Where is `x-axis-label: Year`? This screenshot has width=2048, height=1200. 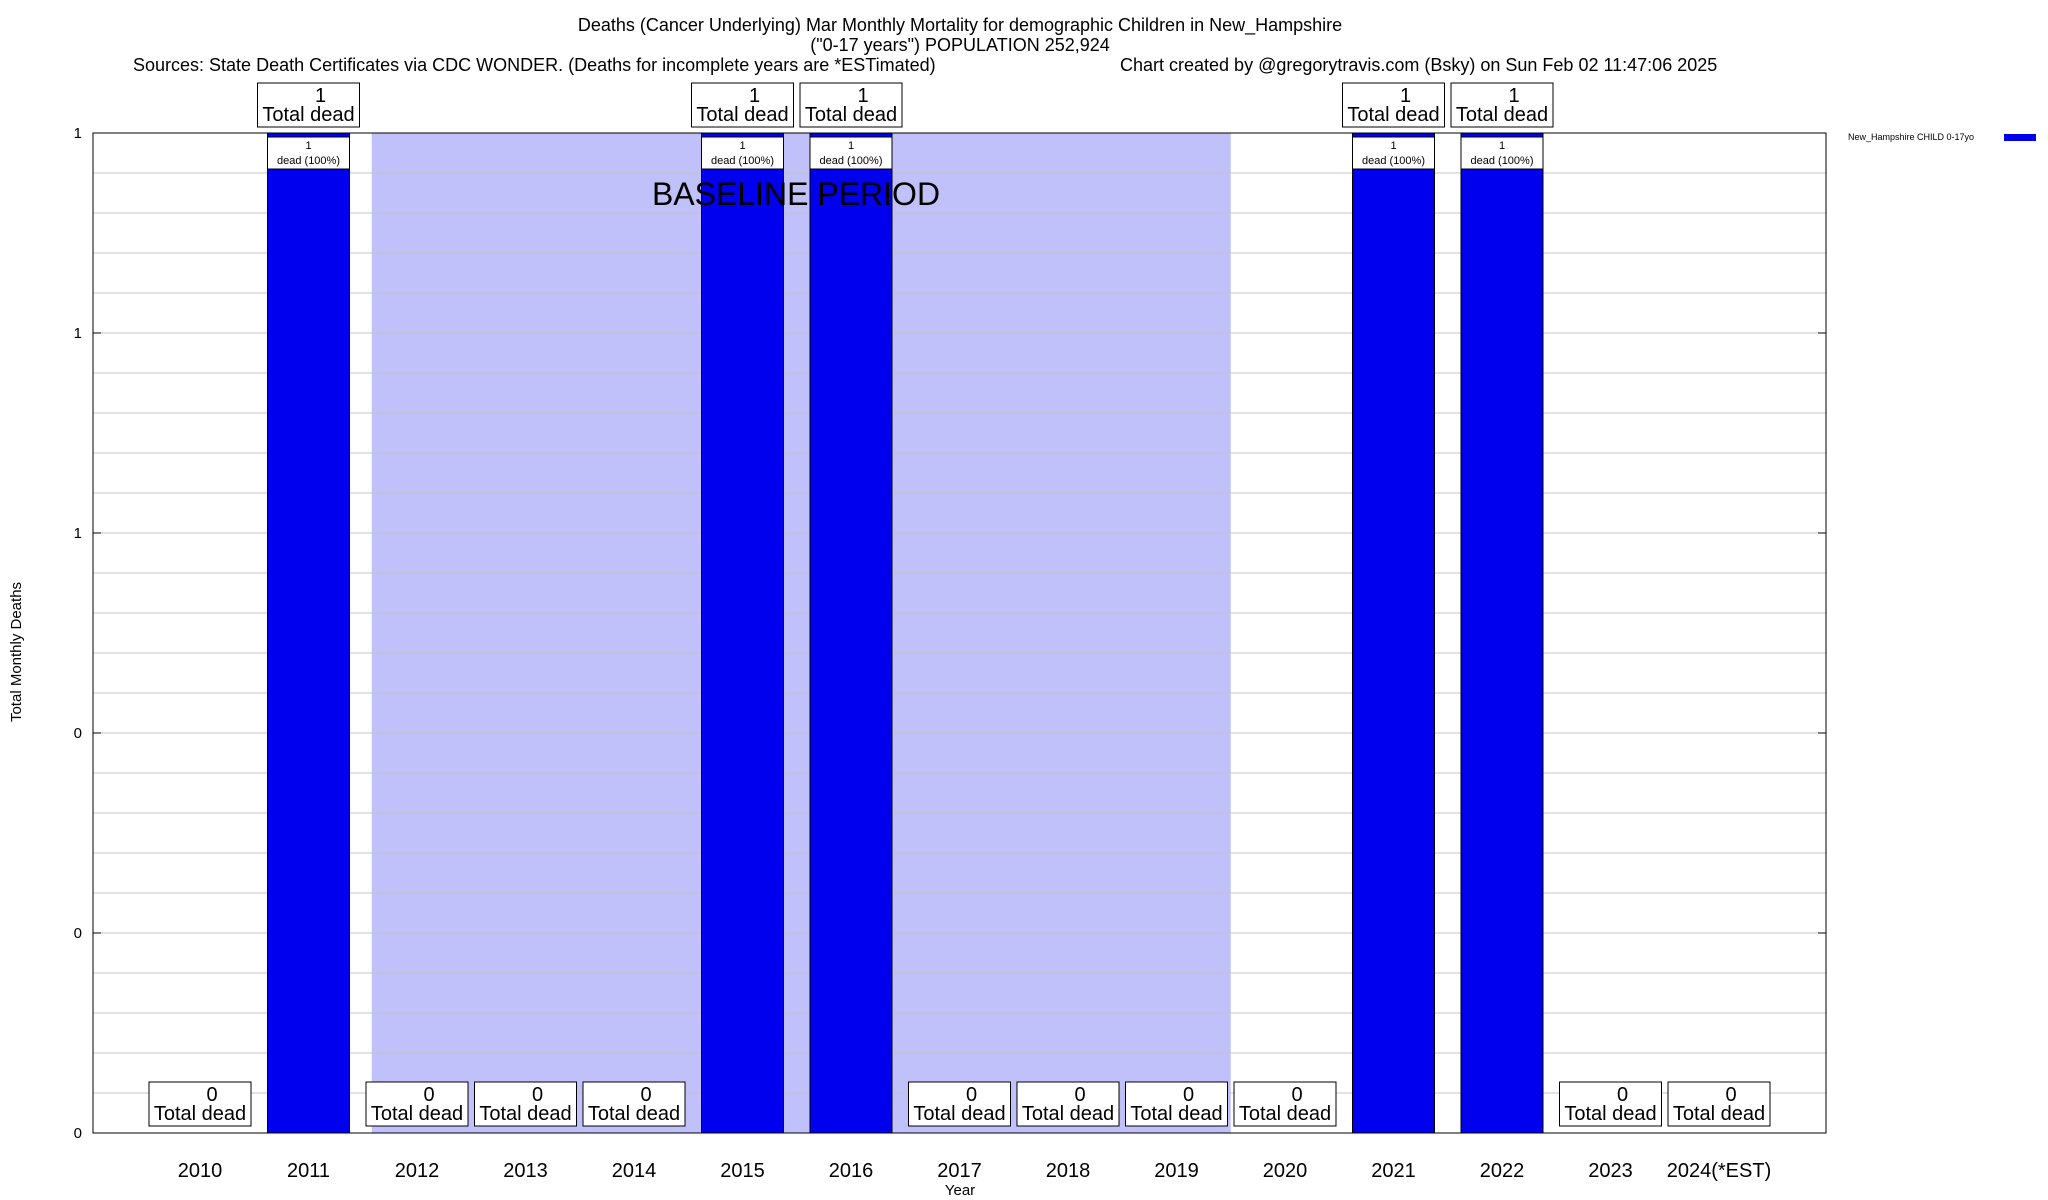 x-axis-label: Year is located at coordinates (960, 1190).